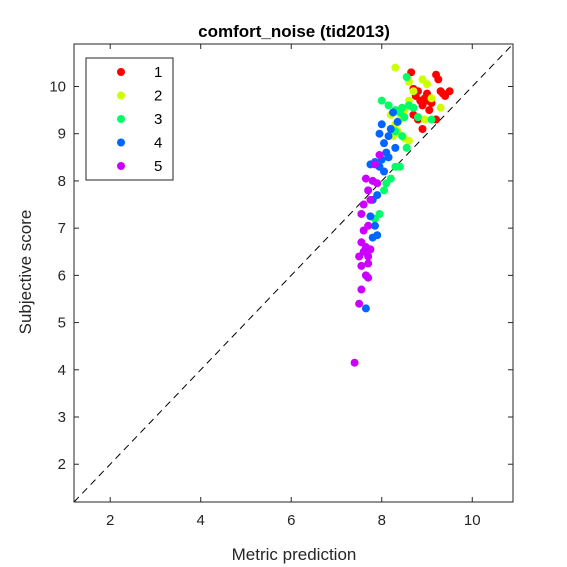 Image resolution: width=567 pixels, height=567 pixels. I want to click on y-tick-label: 6, so click(62, 275).